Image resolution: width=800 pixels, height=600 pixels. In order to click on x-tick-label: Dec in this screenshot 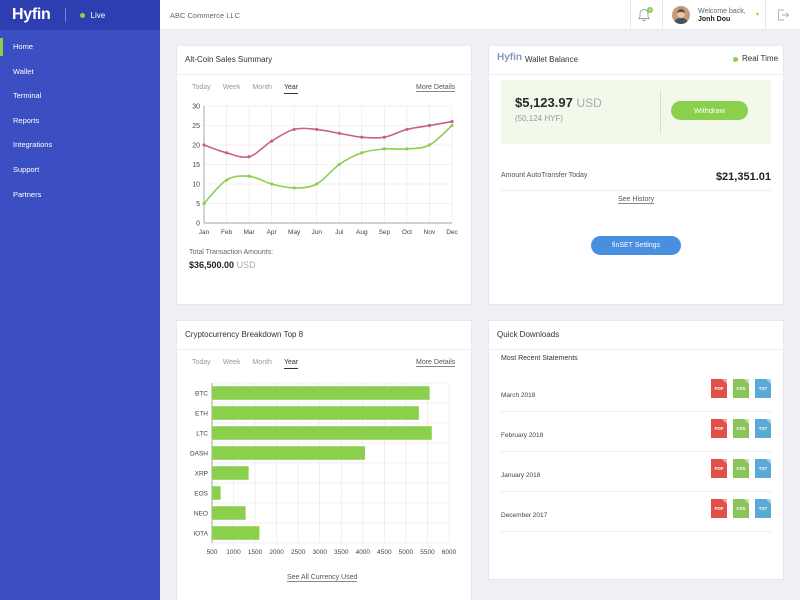, I will do `click(452, 232)`.